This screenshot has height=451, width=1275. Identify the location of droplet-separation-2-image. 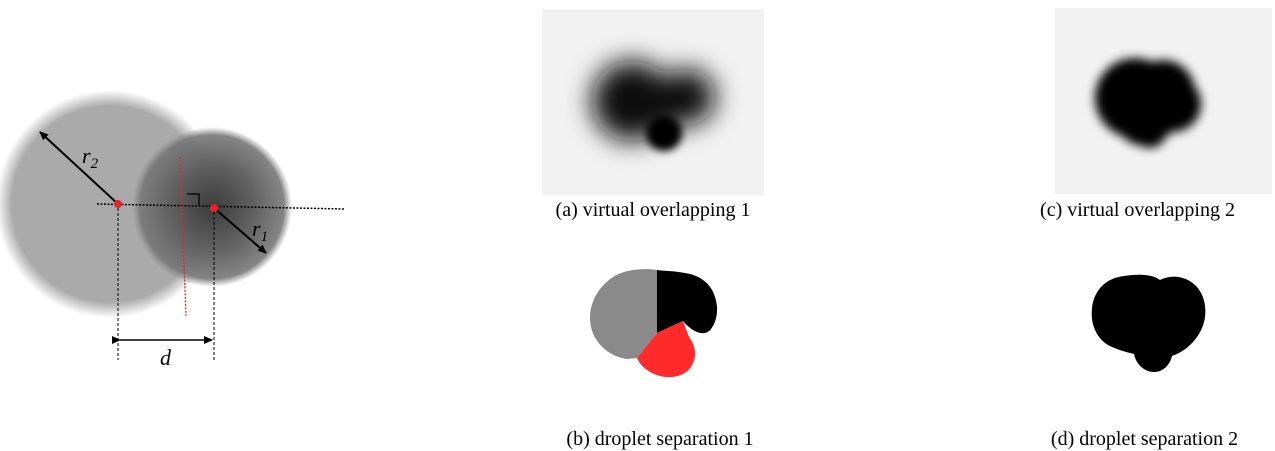
(1148, 323).